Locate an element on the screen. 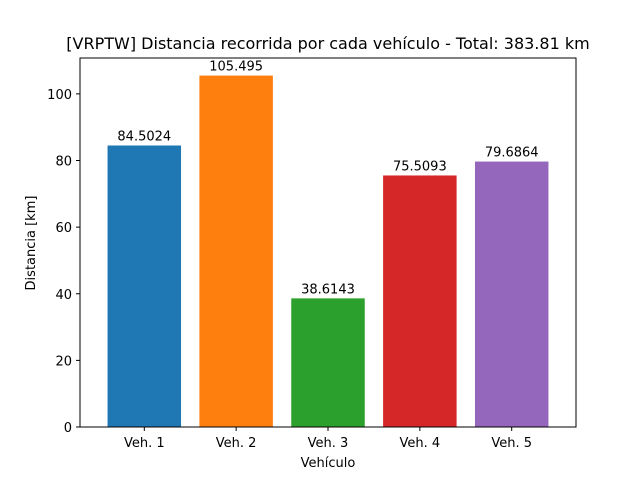 This screenshot has width=640, height=480. y-tick-label: 80 is located at coordinates (63, 162).